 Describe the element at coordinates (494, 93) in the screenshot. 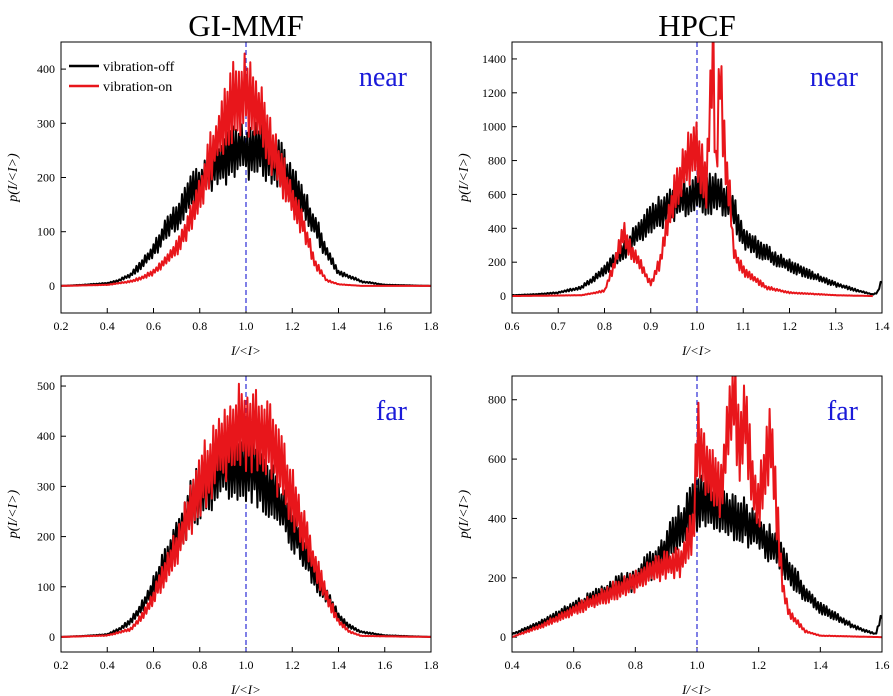

I see `y-tick-label: 1200` at that location.